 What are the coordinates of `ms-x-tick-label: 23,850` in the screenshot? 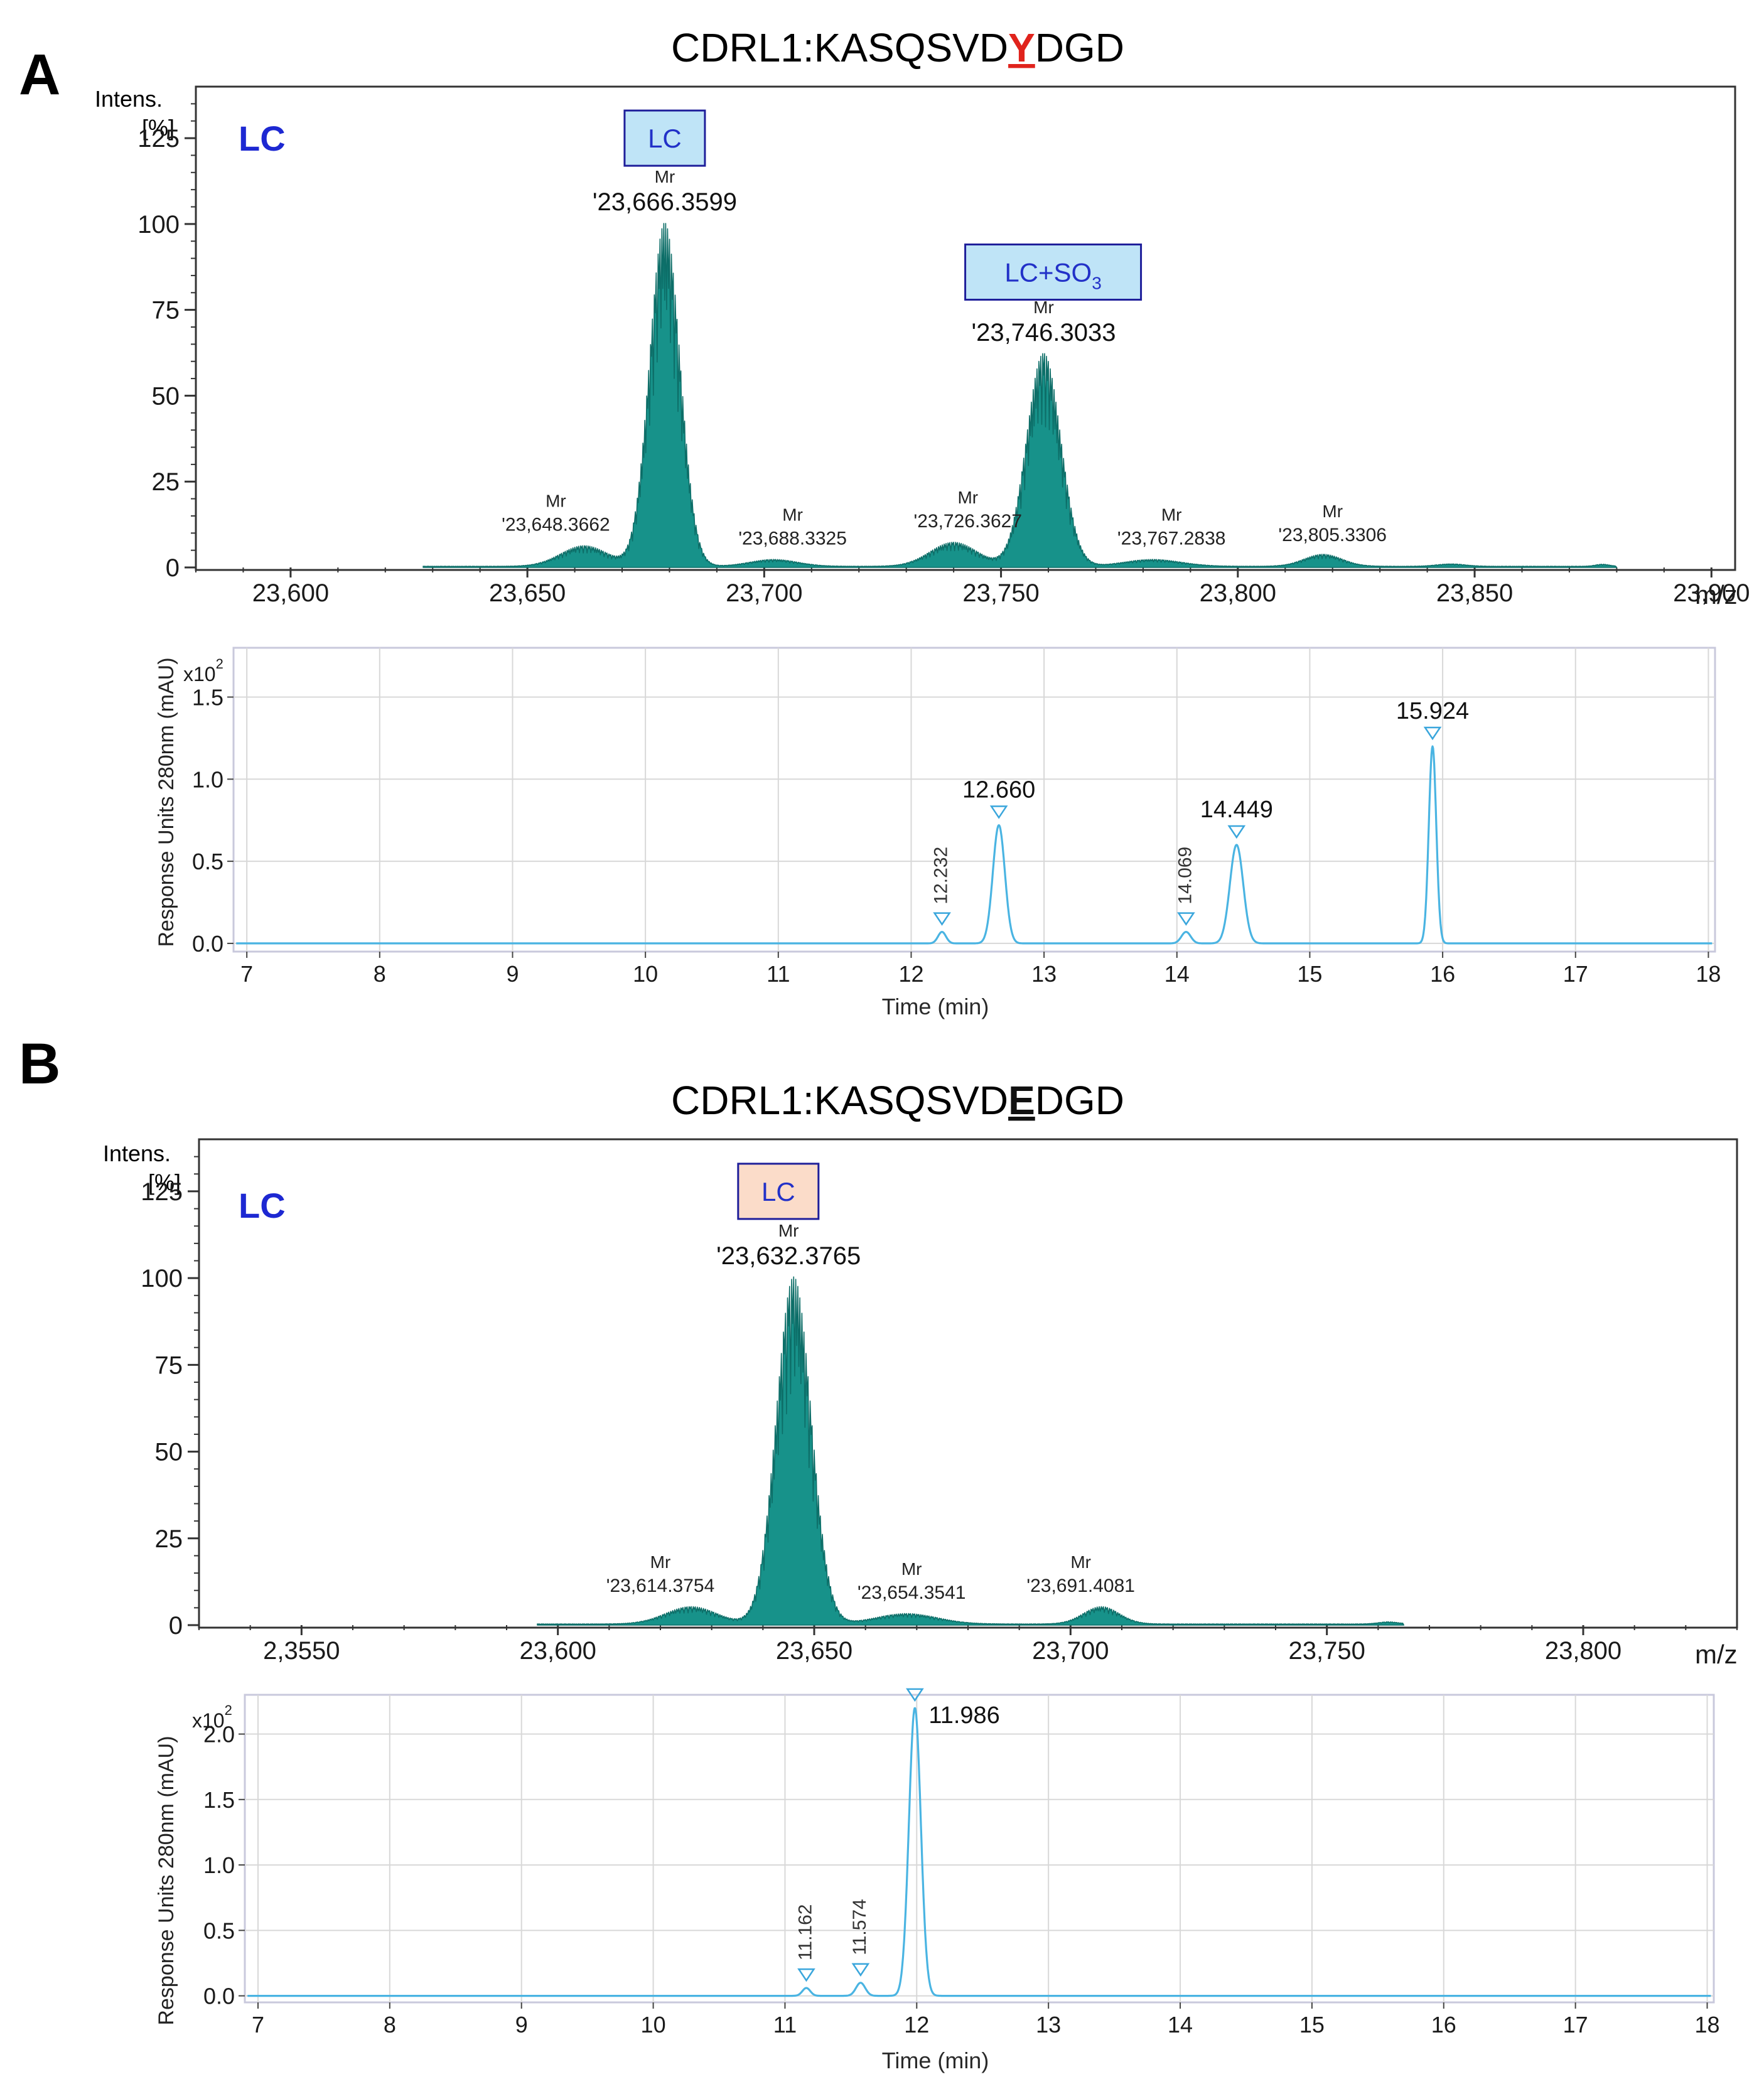 It's located at (1474, 593).